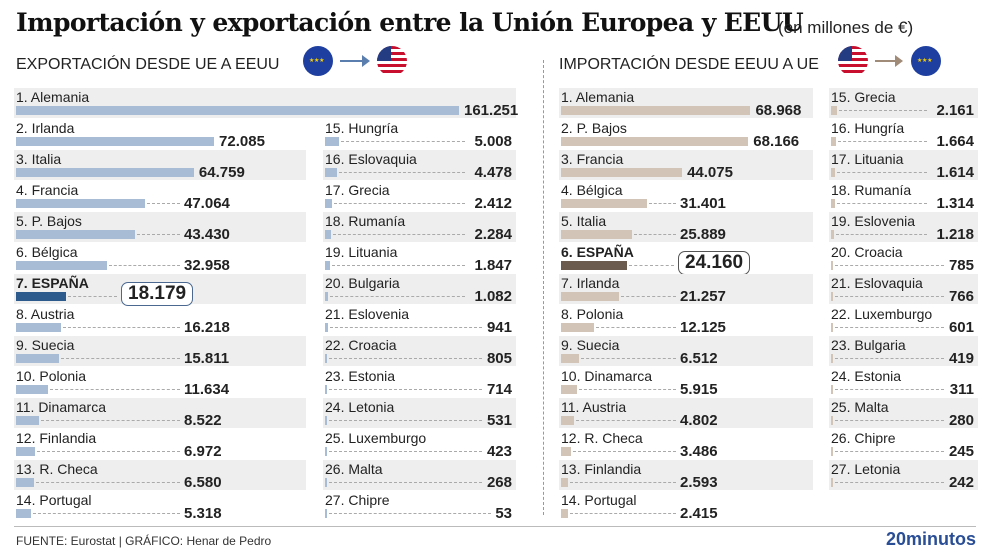  I want to click on value-label: 531, so click(499, 420).